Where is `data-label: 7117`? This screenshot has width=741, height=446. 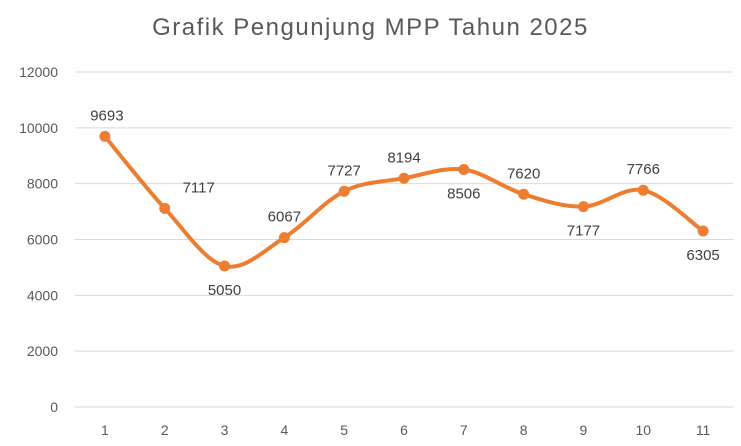
data-label: 7117 is located at coordinates (199, 187).